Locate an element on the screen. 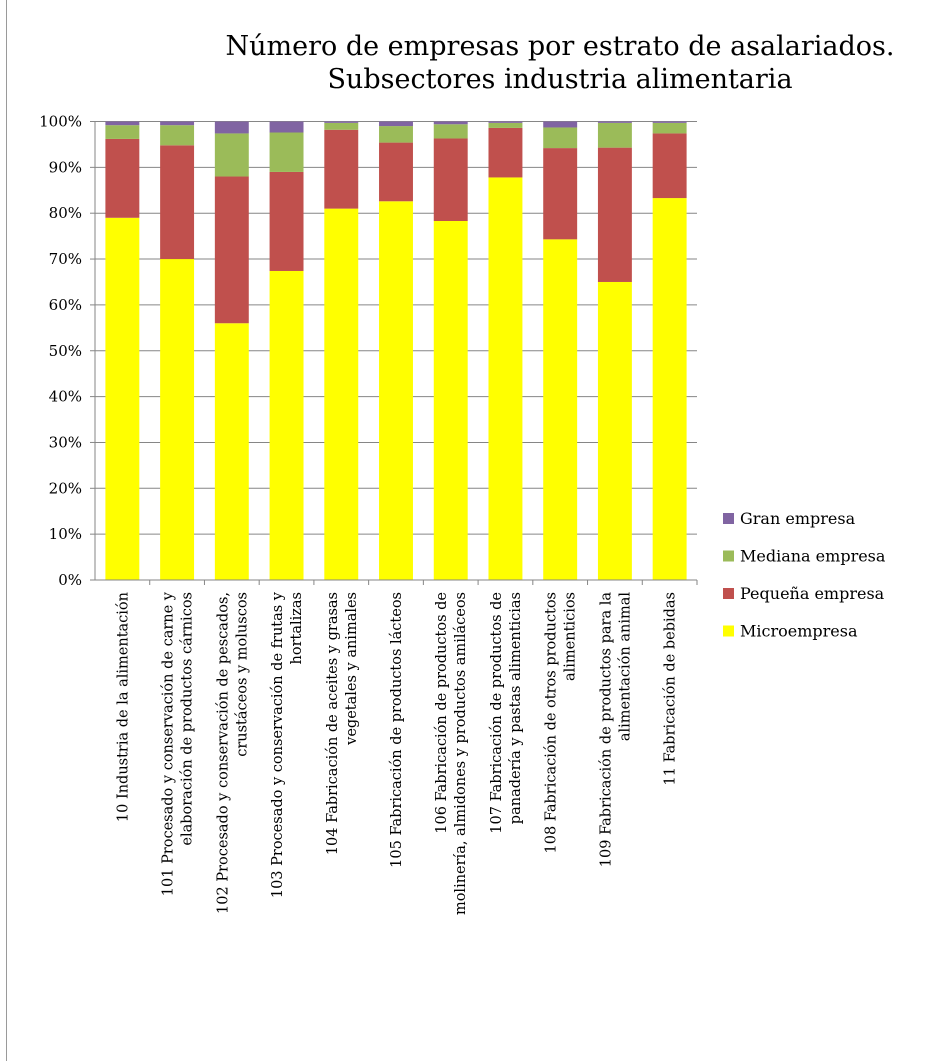  x-tick-label-line: 105 Fabricación de productos lácteos is located at coordinates (397, 730).